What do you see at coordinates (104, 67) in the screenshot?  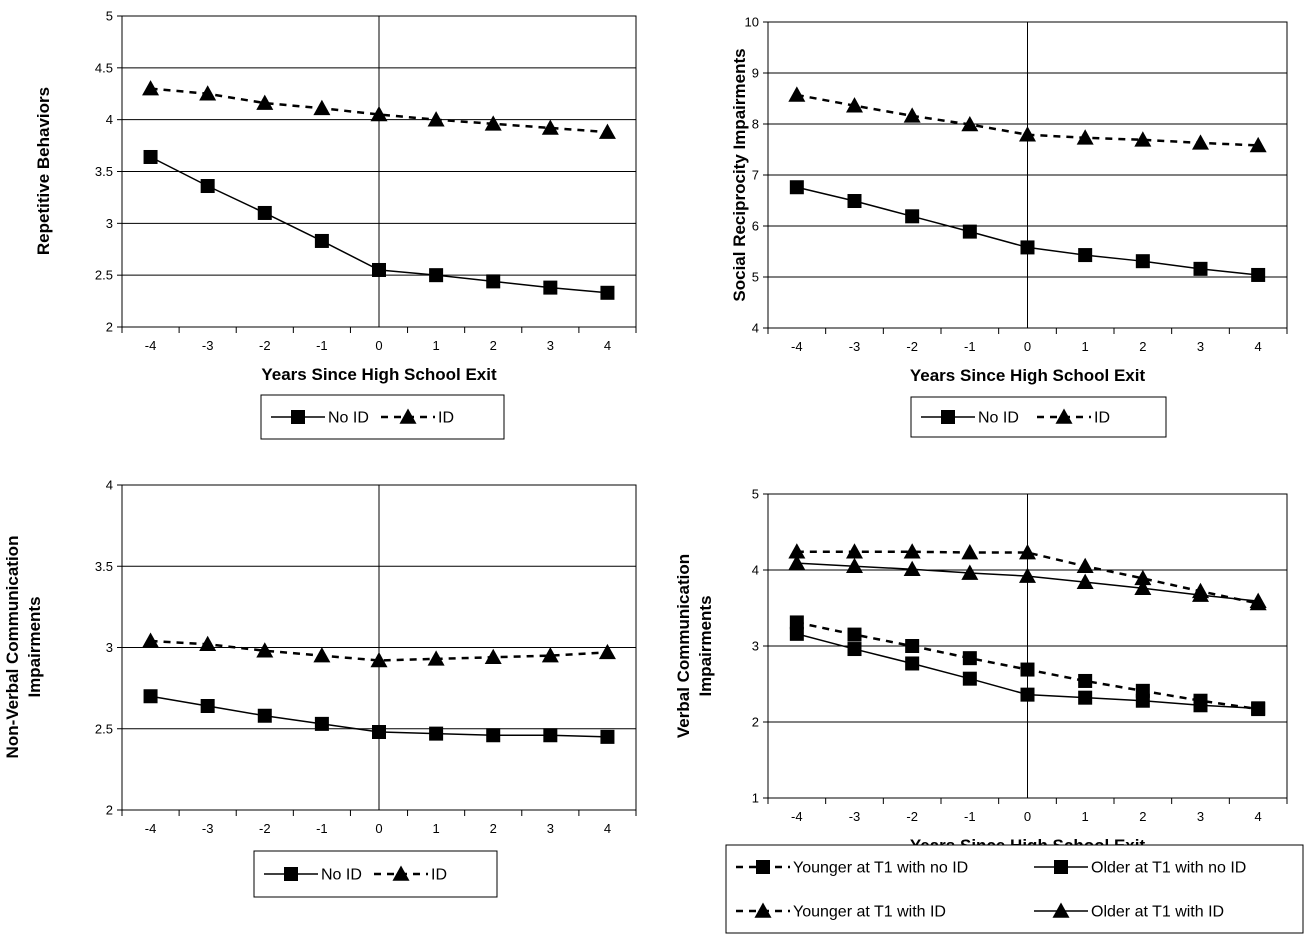 I see `y-tick-label: 4.5` at bounding box center [104, 67].